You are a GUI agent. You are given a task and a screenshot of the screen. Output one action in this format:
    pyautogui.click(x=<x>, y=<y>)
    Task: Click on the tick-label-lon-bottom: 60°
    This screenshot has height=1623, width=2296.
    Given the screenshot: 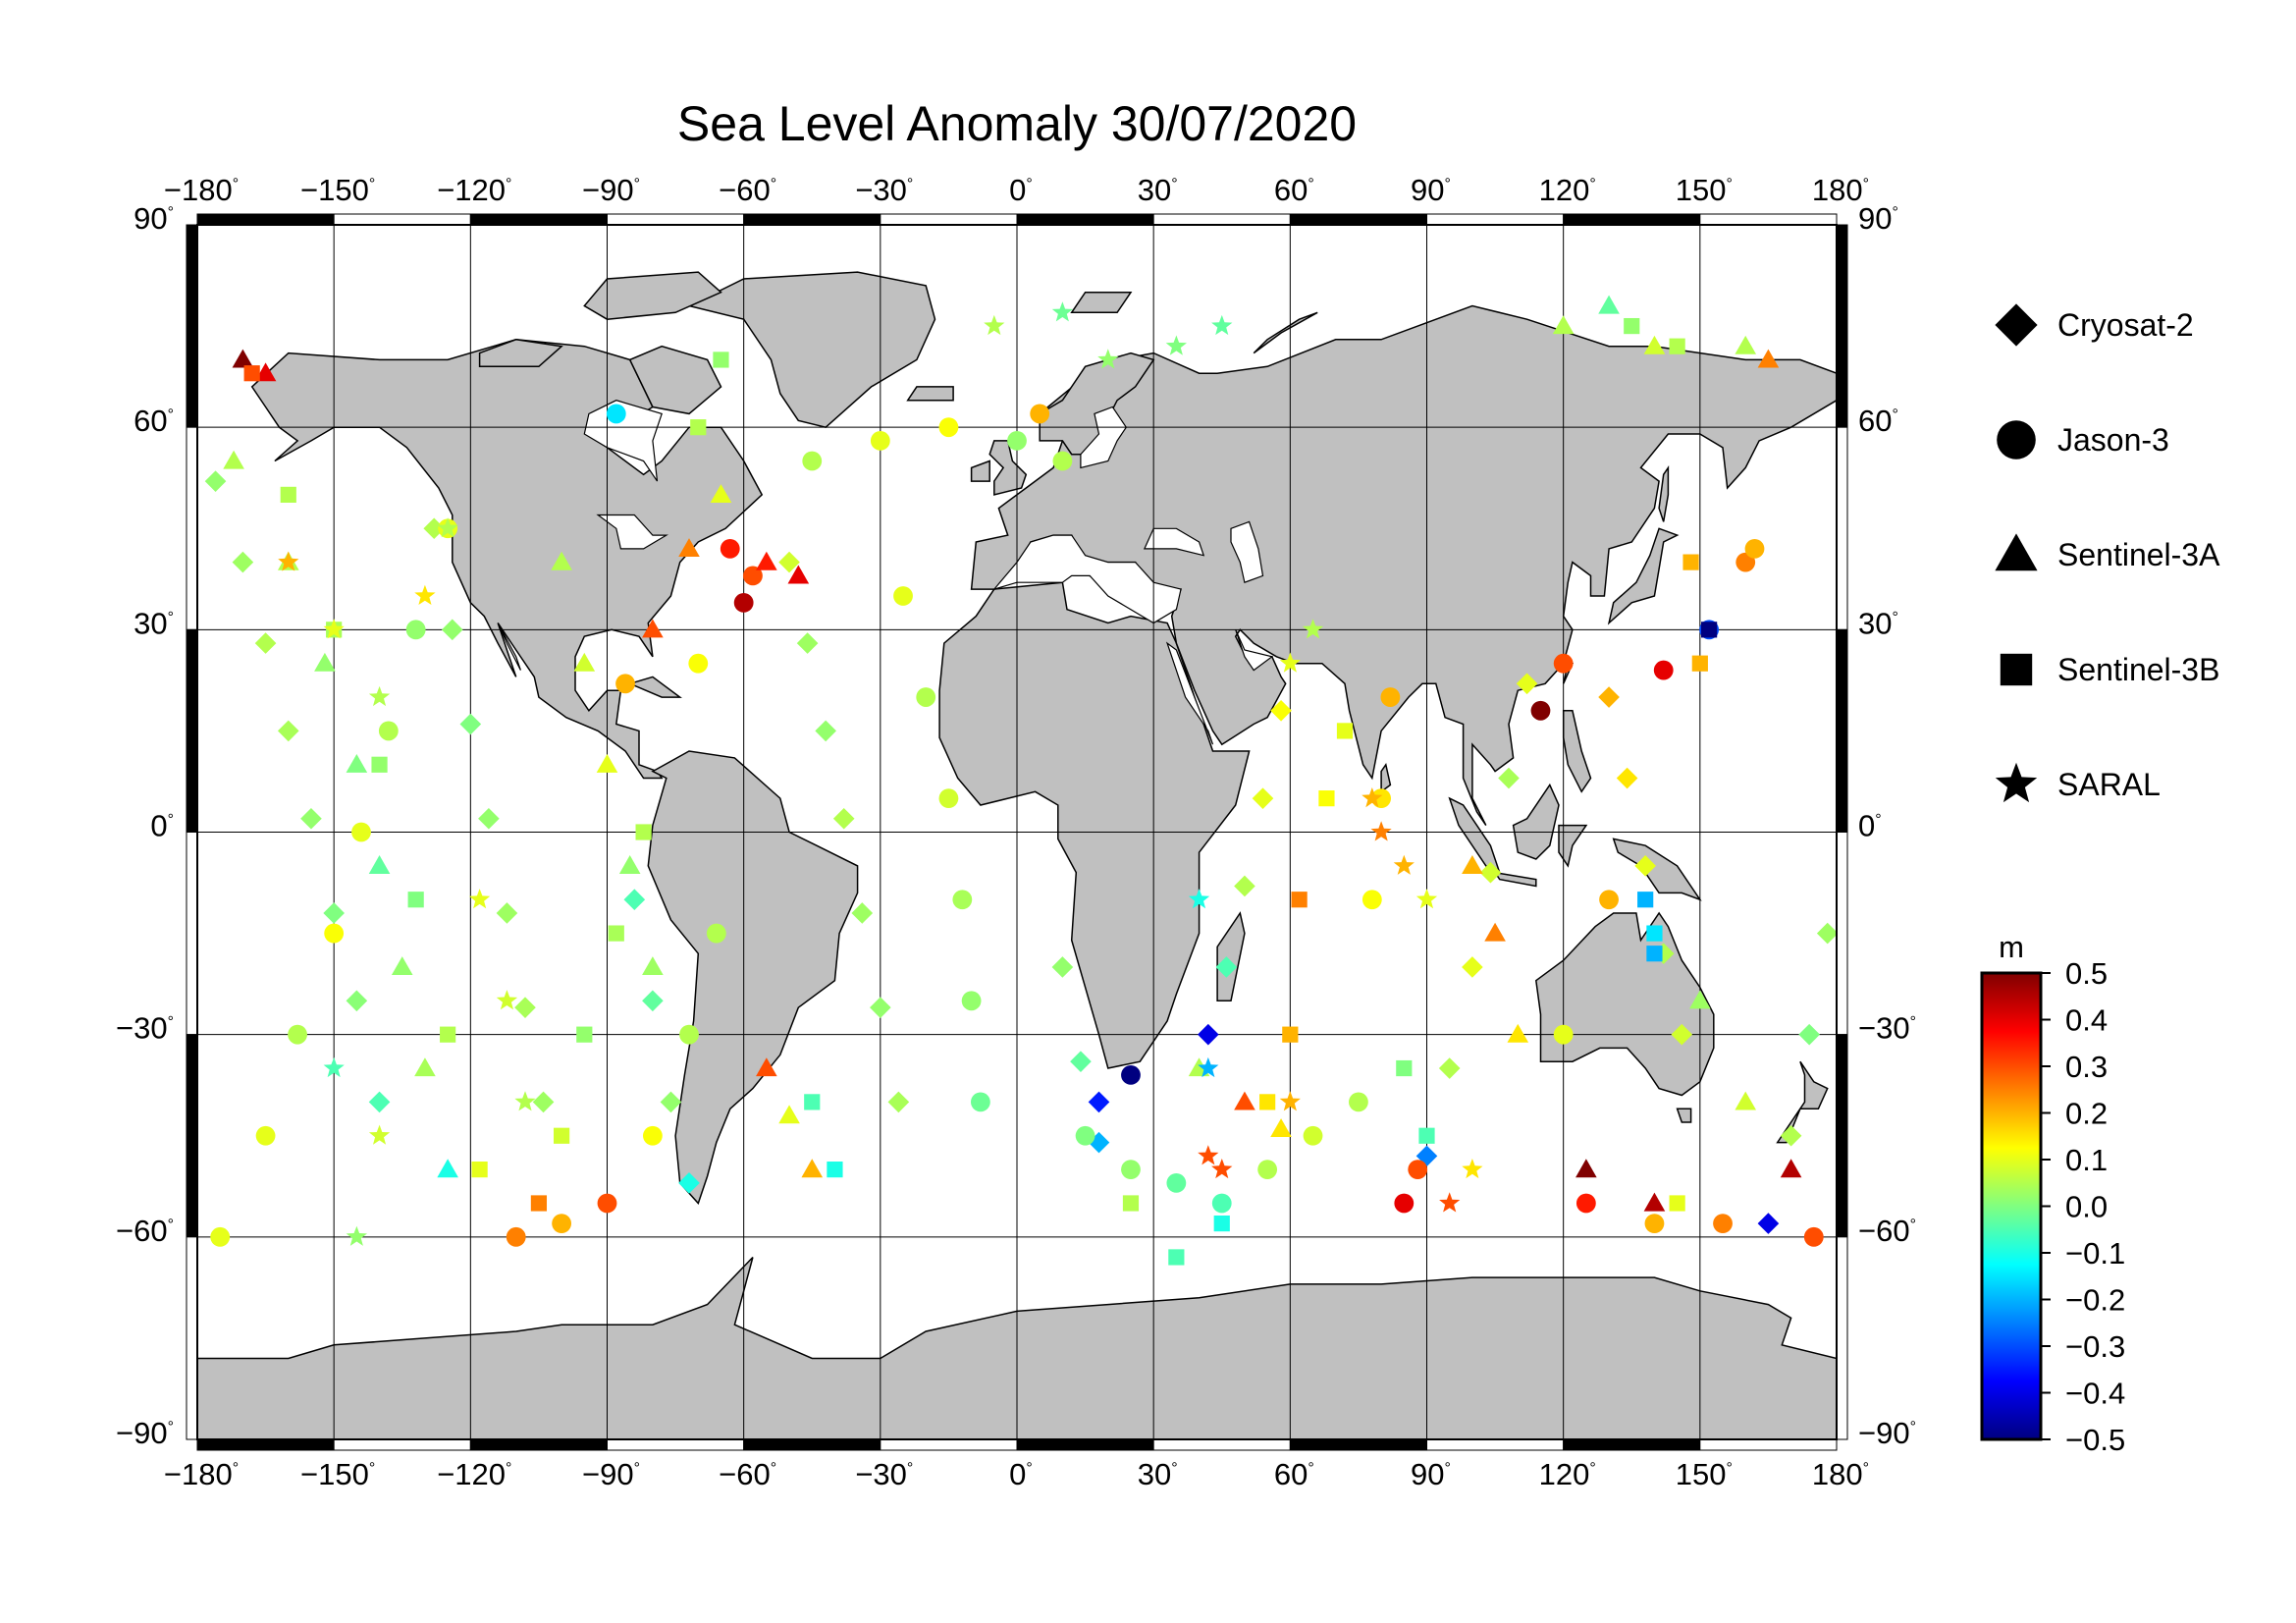 What is the action you would take?
    pyautogui.click(x=1294, y=1474)
    